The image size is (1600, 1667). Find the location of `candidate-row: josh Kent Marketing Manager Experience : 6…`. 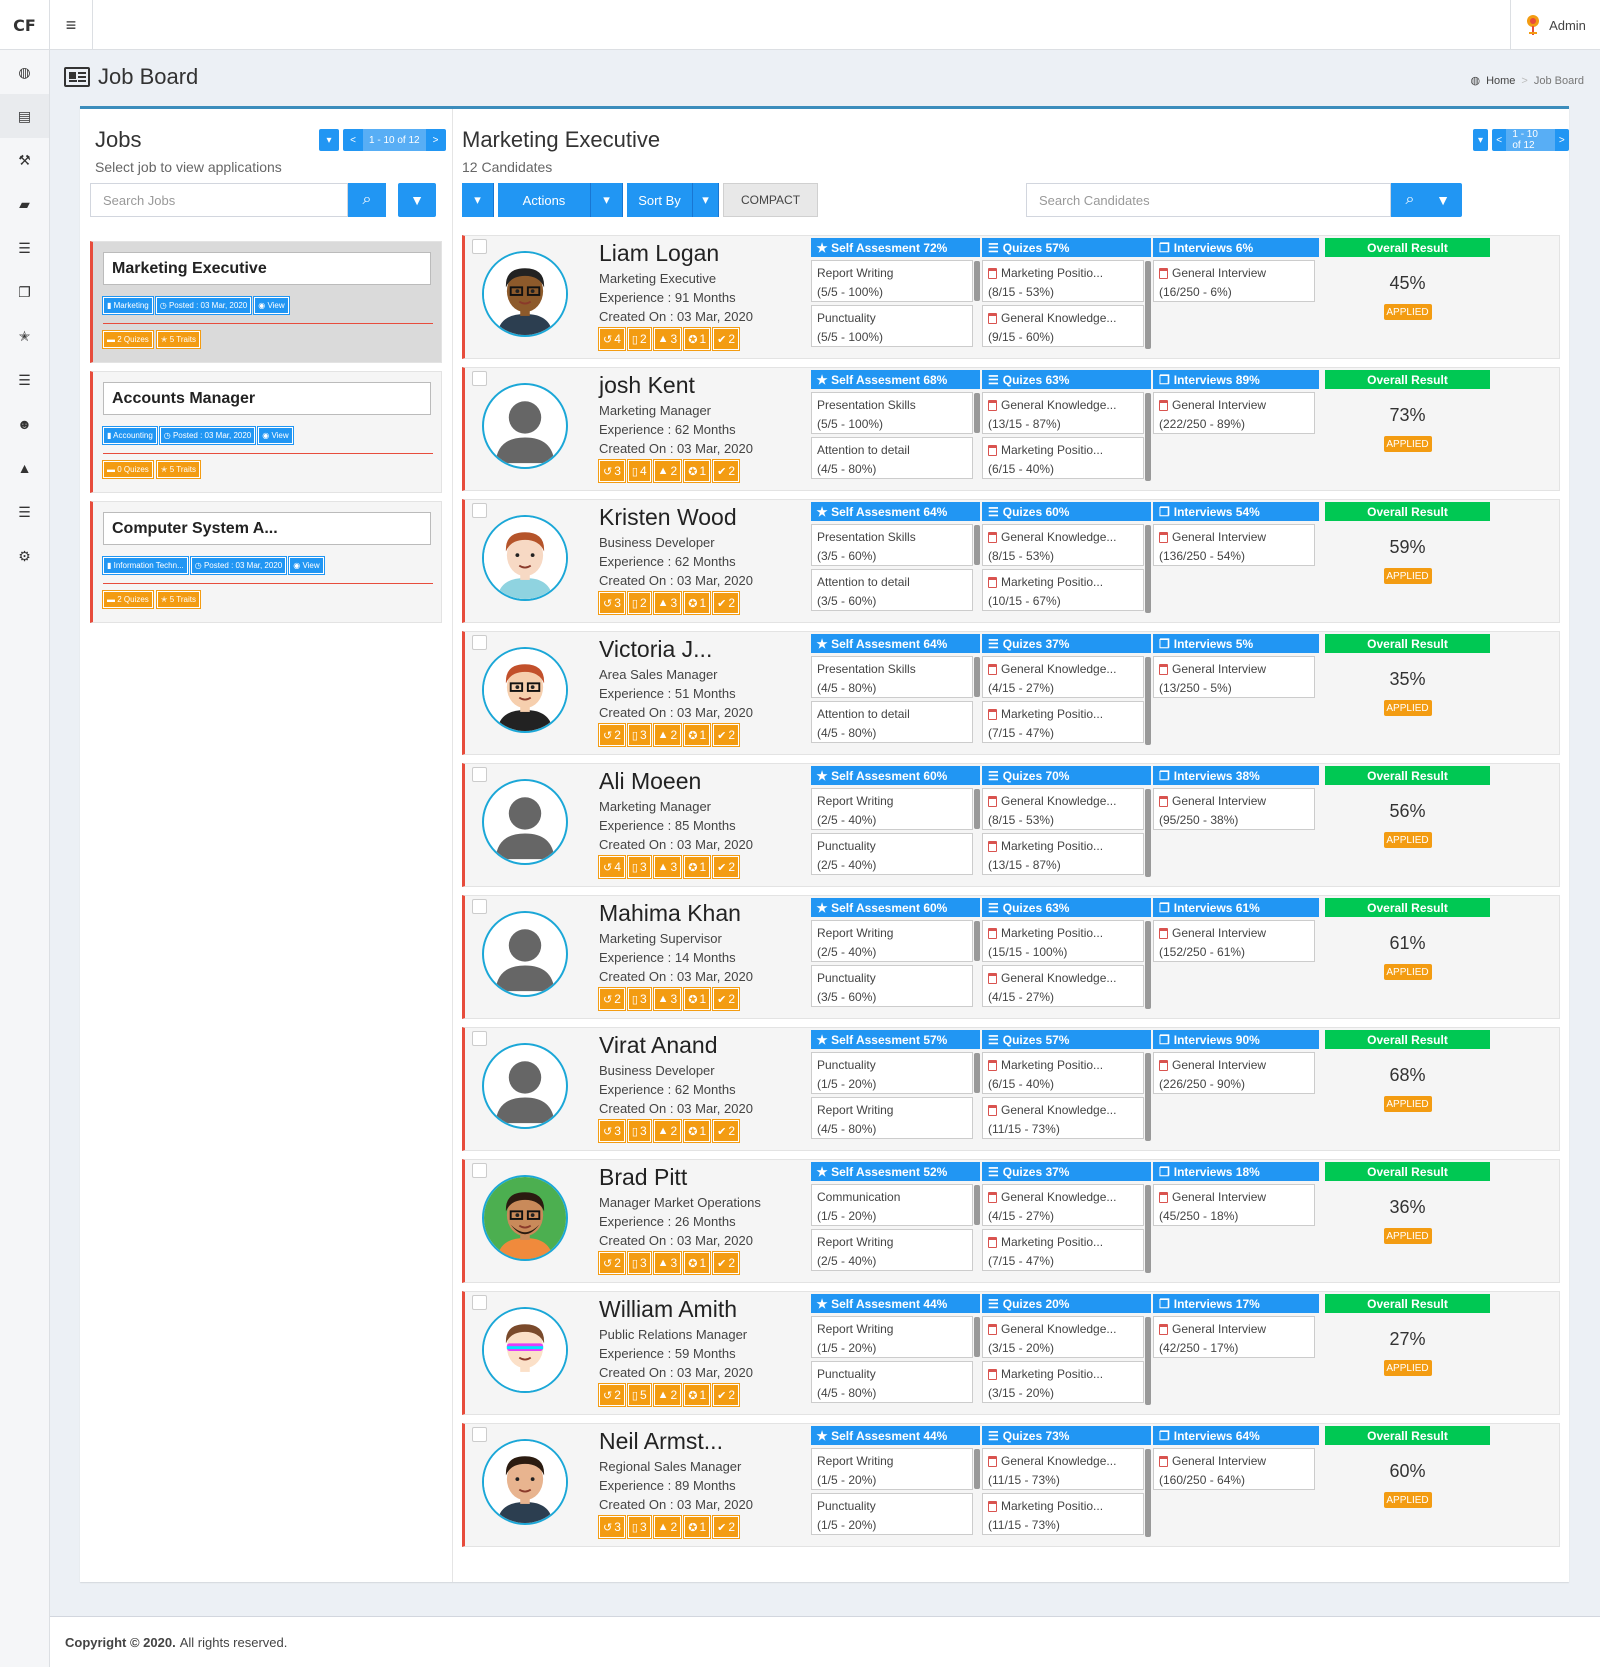

candidate-row: josh Kent Marketing Manager Experience : 6… is located at coordinates (1011, 429).